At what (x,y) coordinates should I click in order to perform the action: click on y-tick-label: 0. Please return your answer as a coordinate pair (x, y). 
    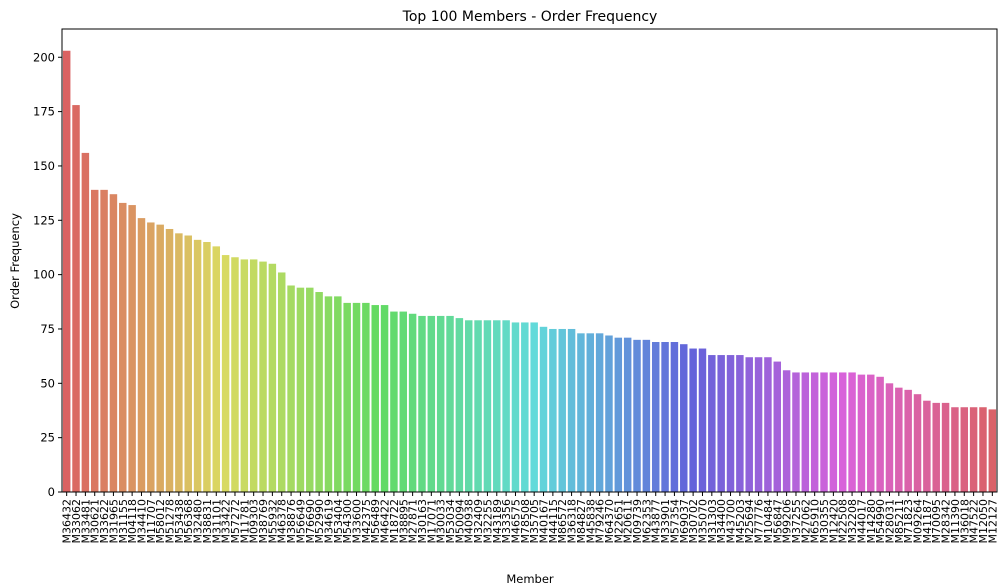
    Looking at the image, I should click on (51, 492).